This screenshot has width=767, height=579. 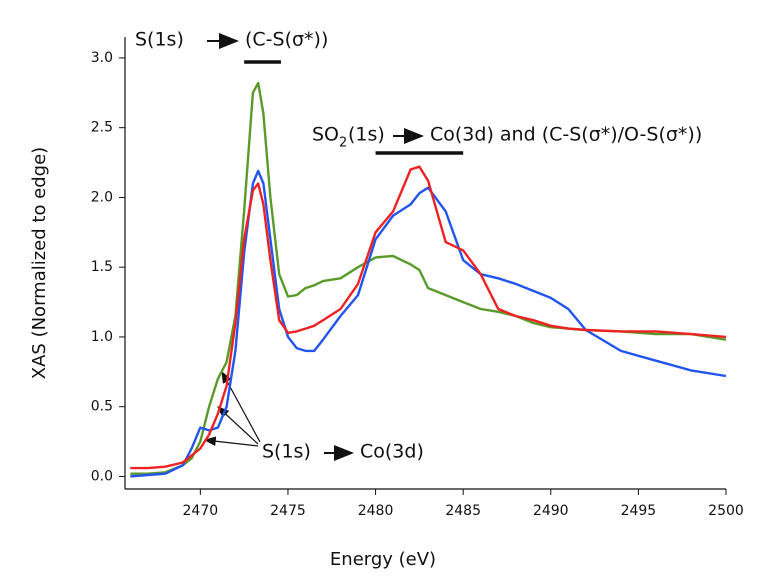 What do you see at coordinates (726, 511) in the screenshot?
I see `x-tick-label: 2500` at bounding box center [726, 511].